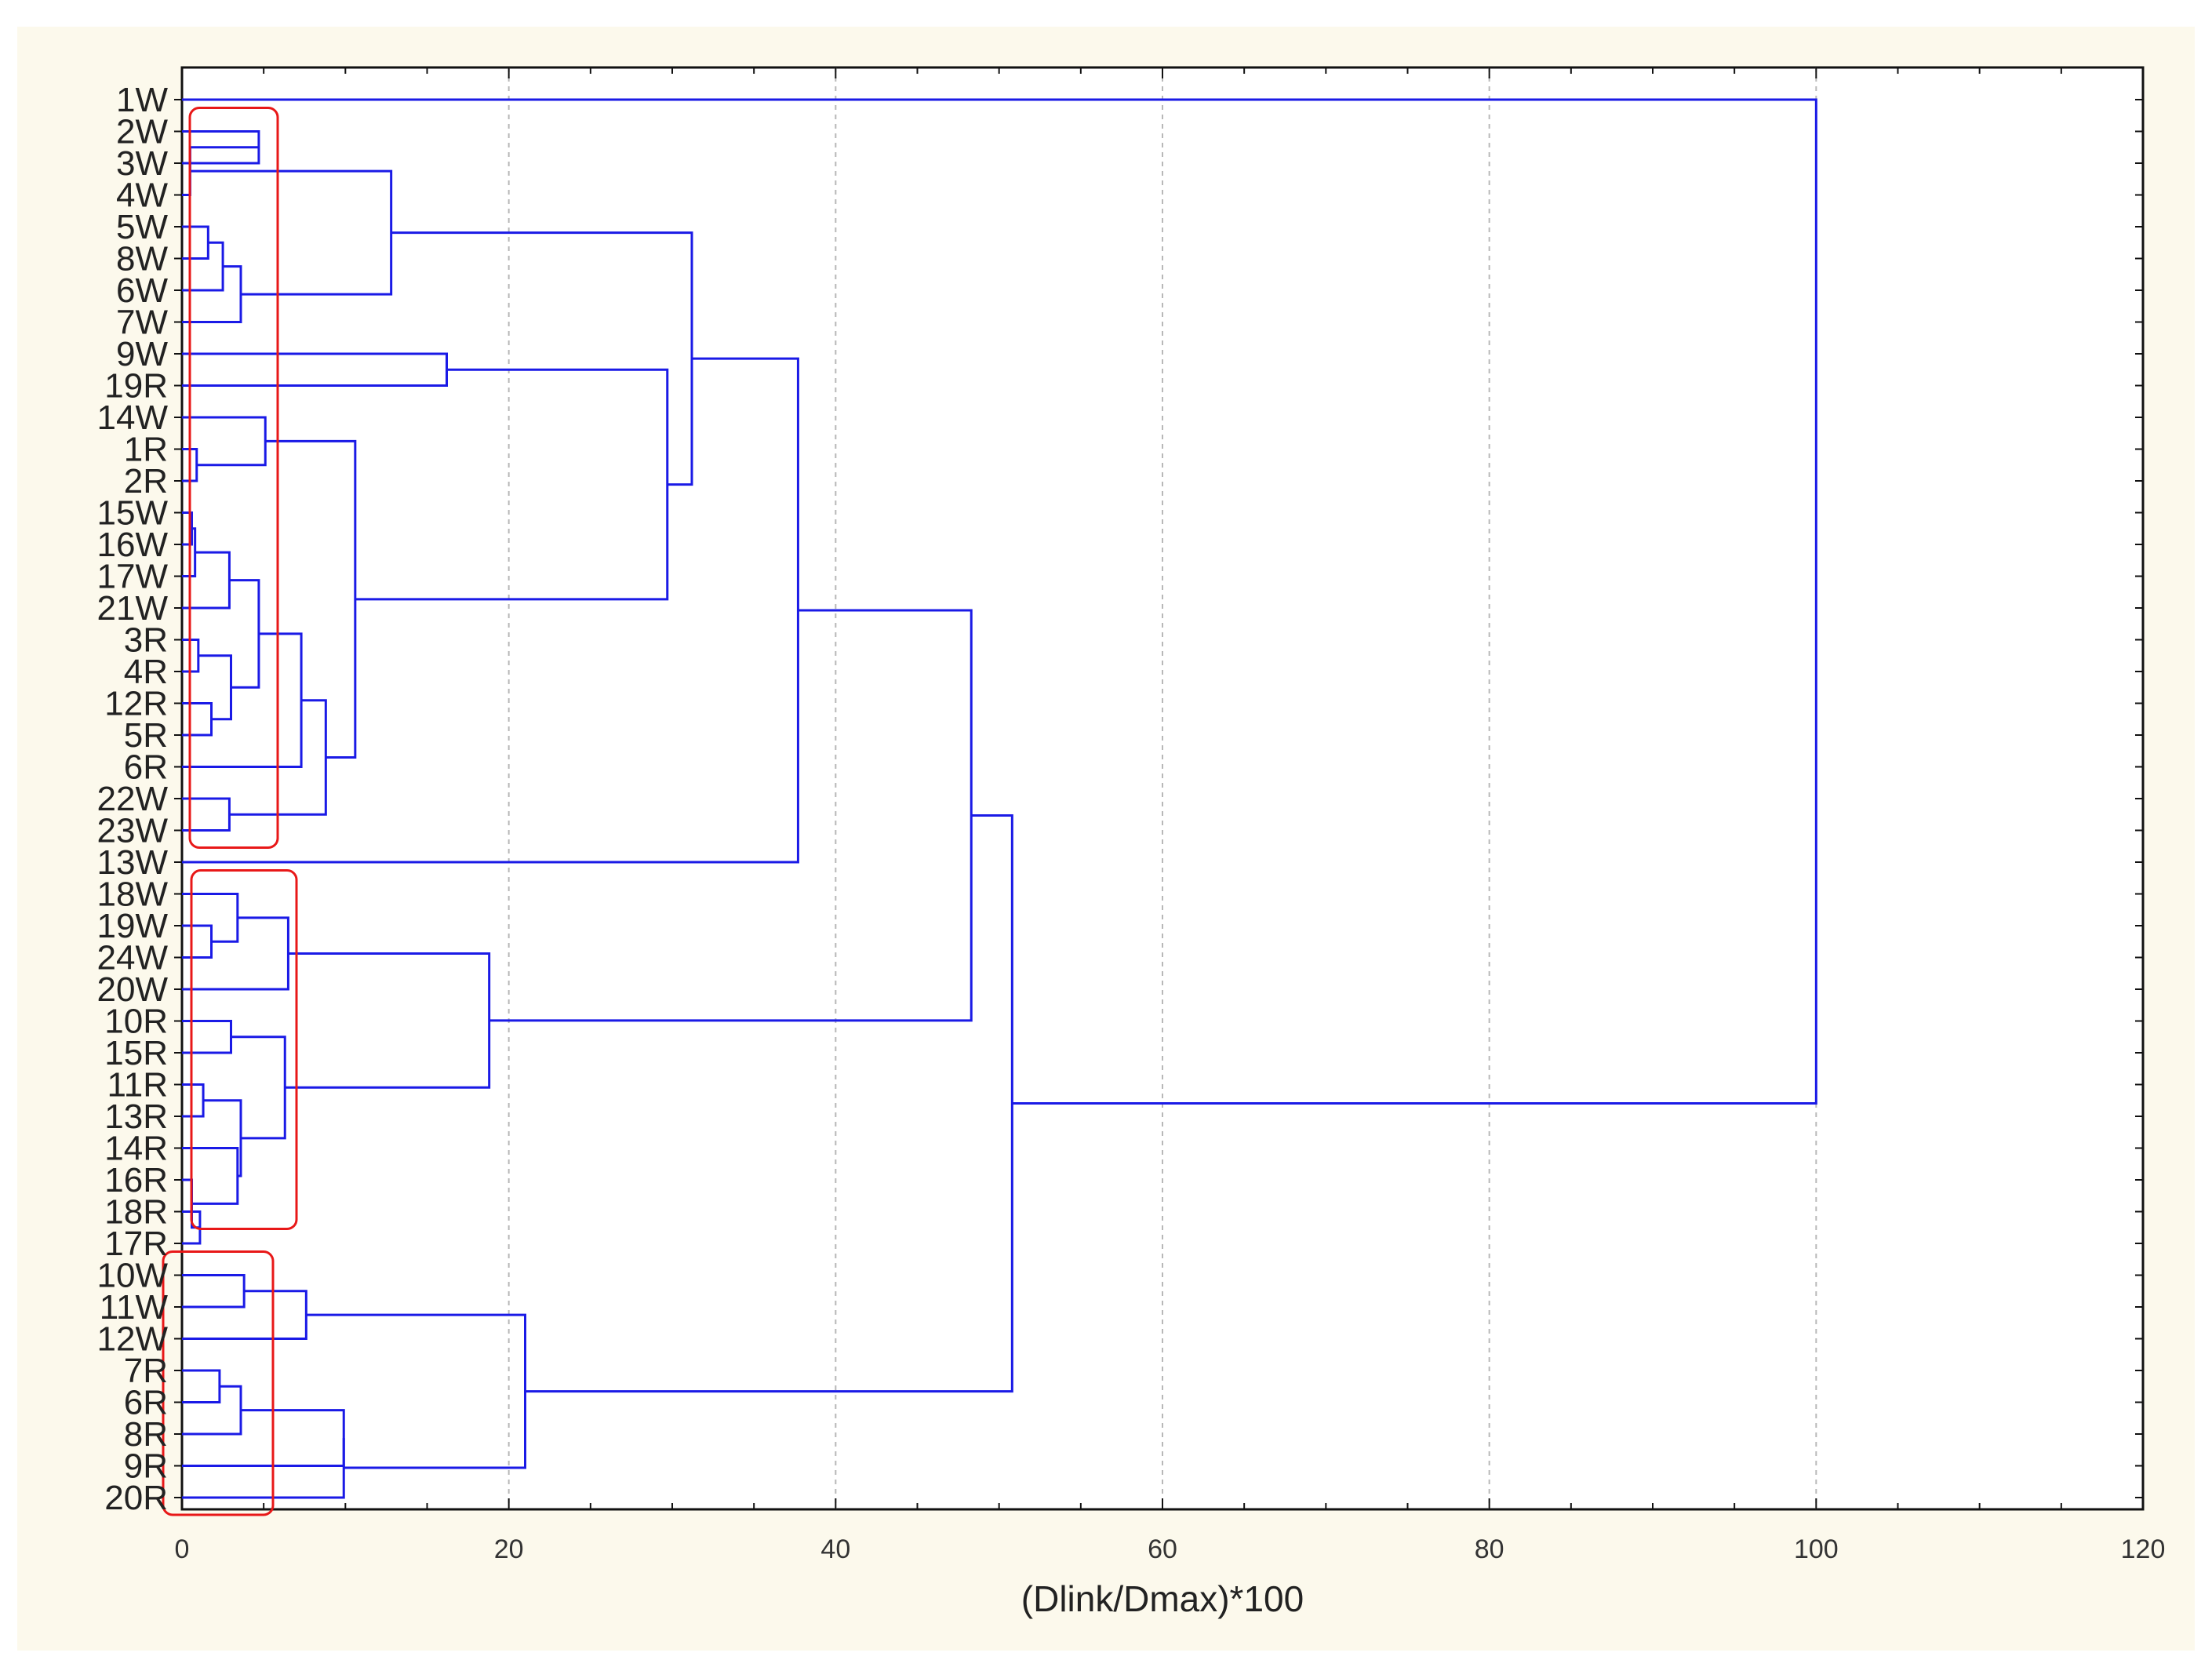  Describe the element at coordinates (142, 196) in the screenshot. I see `leaf-label: 4W` at that location.